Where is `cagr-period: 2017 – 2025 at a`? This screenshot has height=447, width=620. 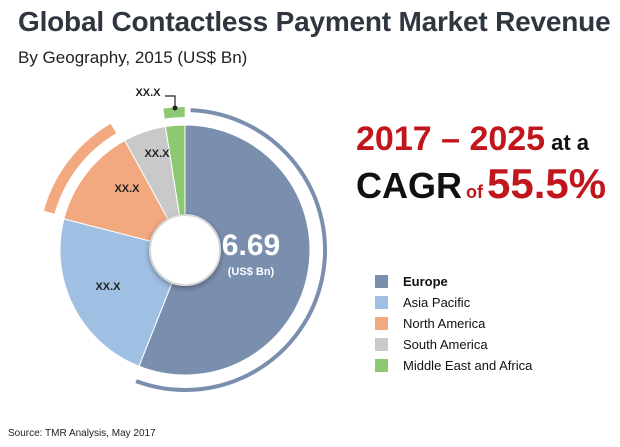
cagr-period: 2017 – 2025 at a is located at coordinates (472, 139).